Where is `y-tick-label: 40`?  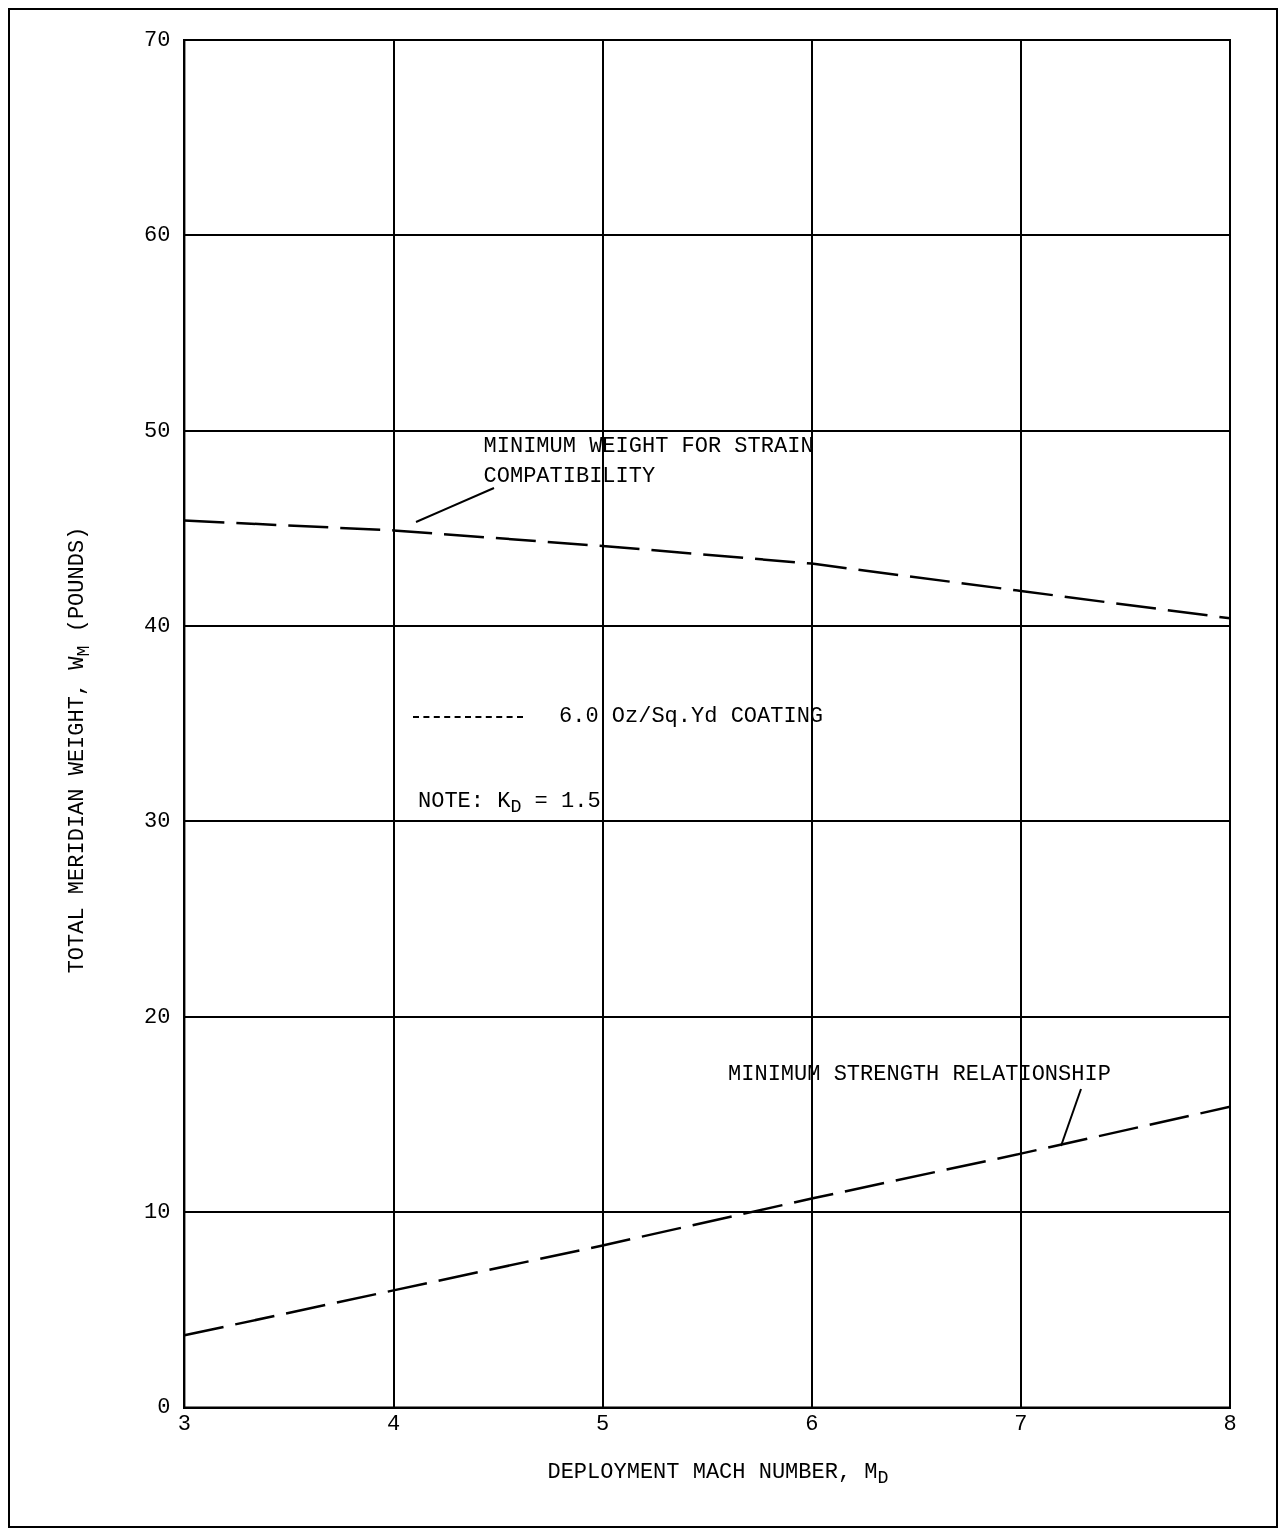
y-tick-label: 40 is located at coordinates (157, 626).